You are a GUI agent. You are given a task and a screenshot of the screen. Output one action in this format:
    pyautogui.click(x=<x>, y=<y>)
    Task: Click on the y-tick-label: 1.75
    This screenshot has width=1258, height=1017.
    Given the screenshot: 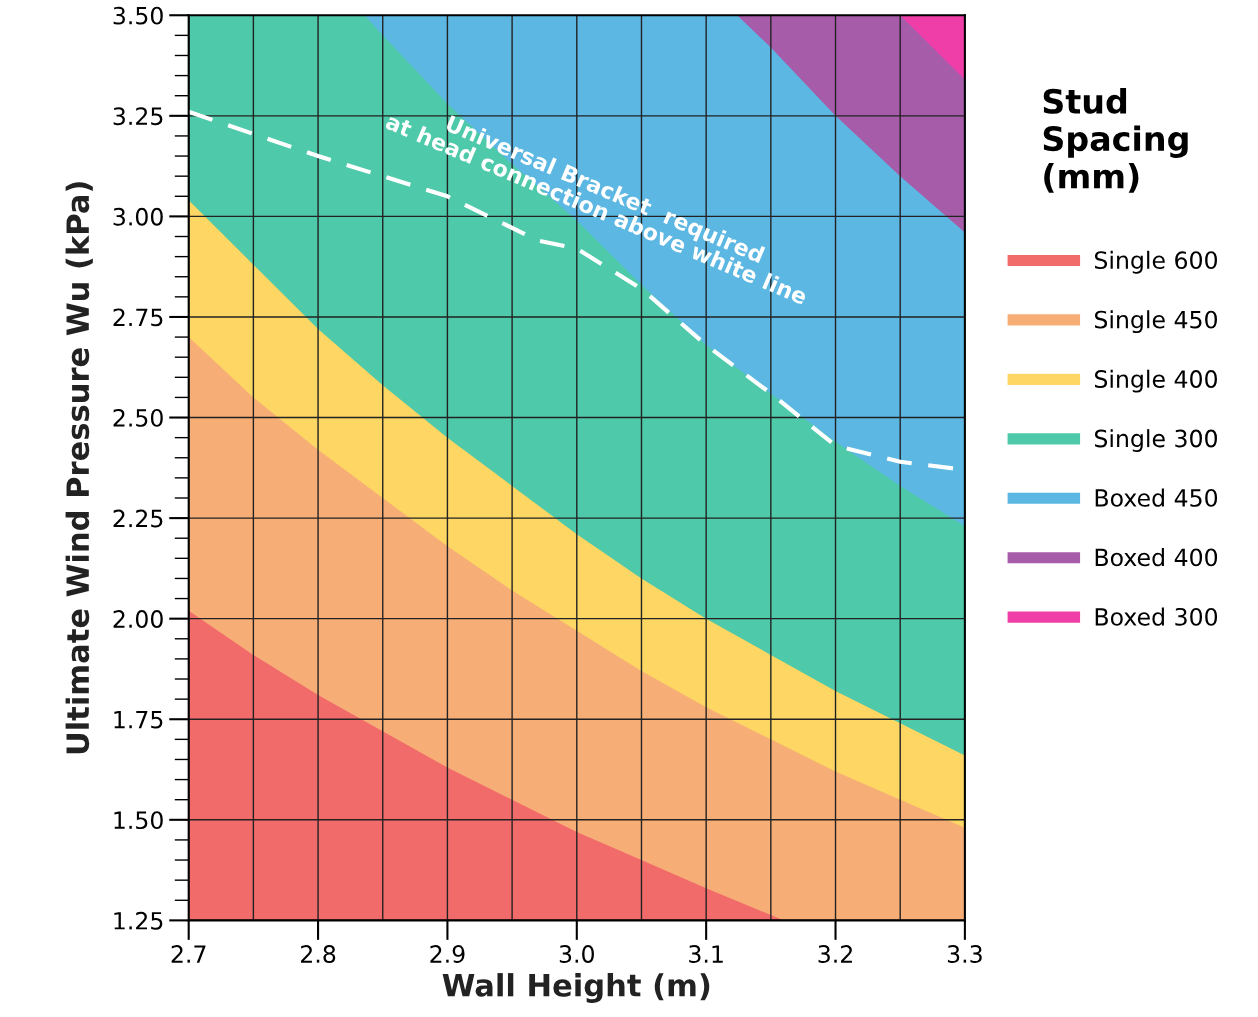 What is the action you would take?
    pyautogui.click(x=138, y=720)
    